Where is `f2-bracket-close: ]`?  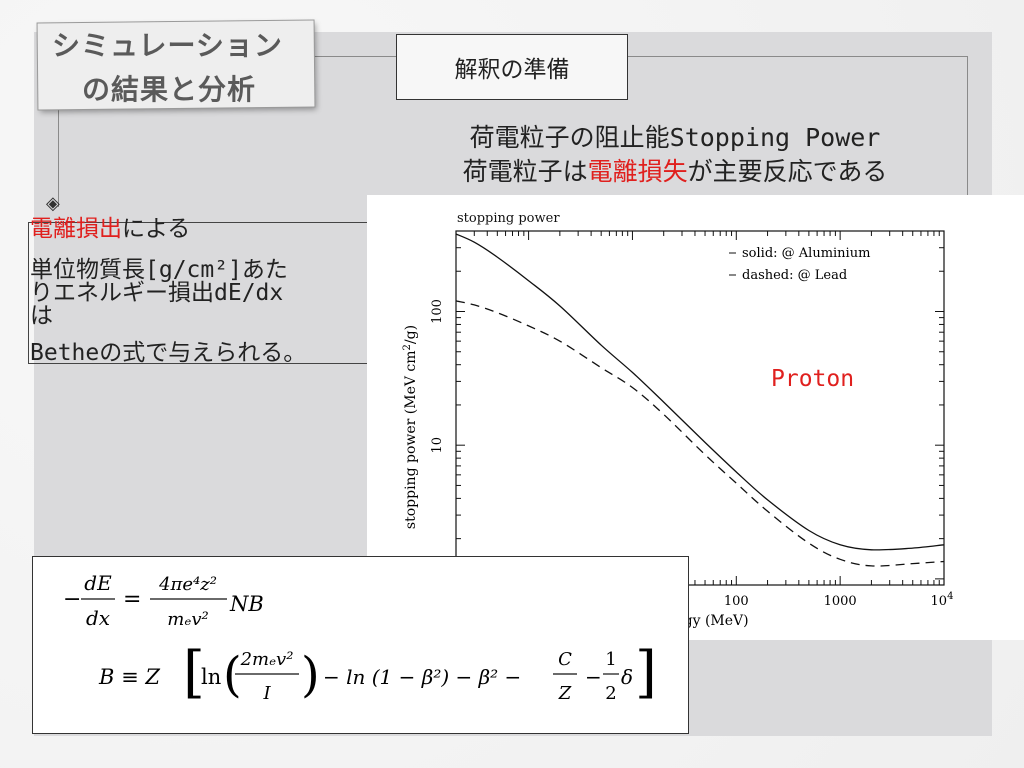 f2-bracket-close: ] is located at coordinates (646, 672).